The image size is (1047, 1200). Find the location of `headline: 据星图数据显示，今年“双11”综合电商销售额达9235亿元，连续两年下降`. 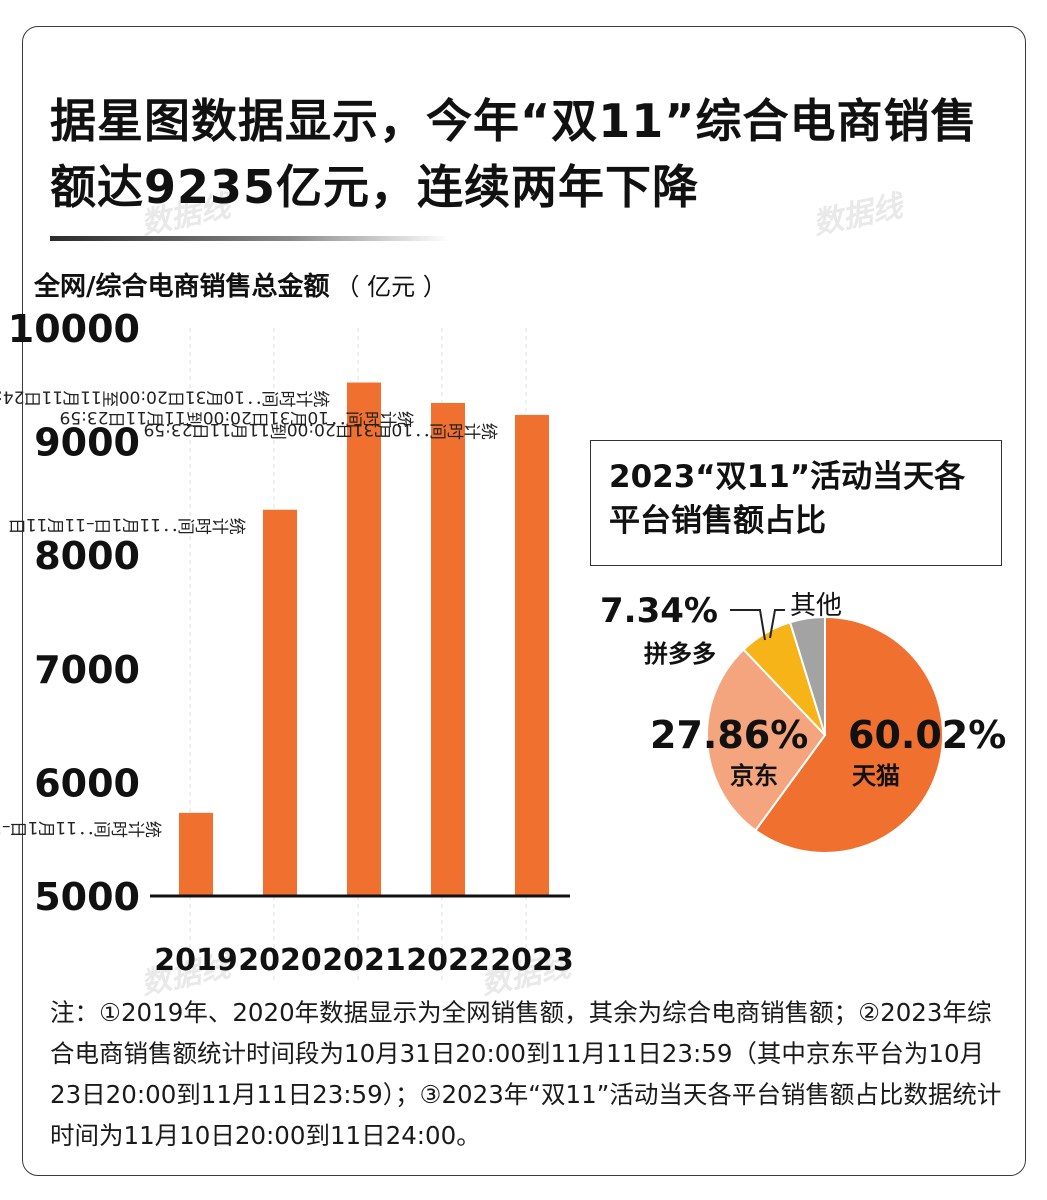

headline: 据星图数据显示，今年“双11”综合电商销售额达9235亿元，连续两年下降 is located at coordinates (514, 154).